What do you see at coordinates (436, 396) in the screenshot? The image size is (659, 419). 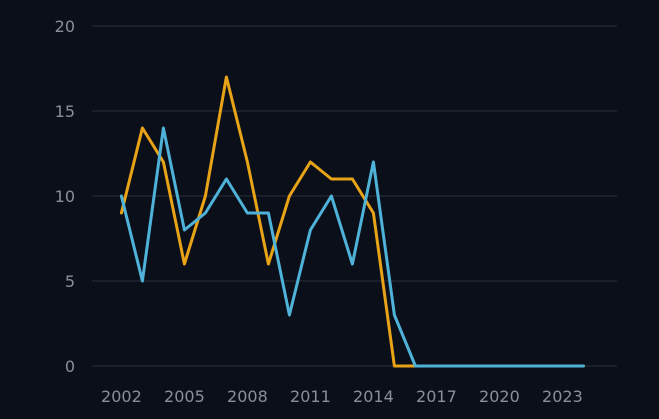 I see `x-tick-label: 2017` at bounding box center [436, 396].